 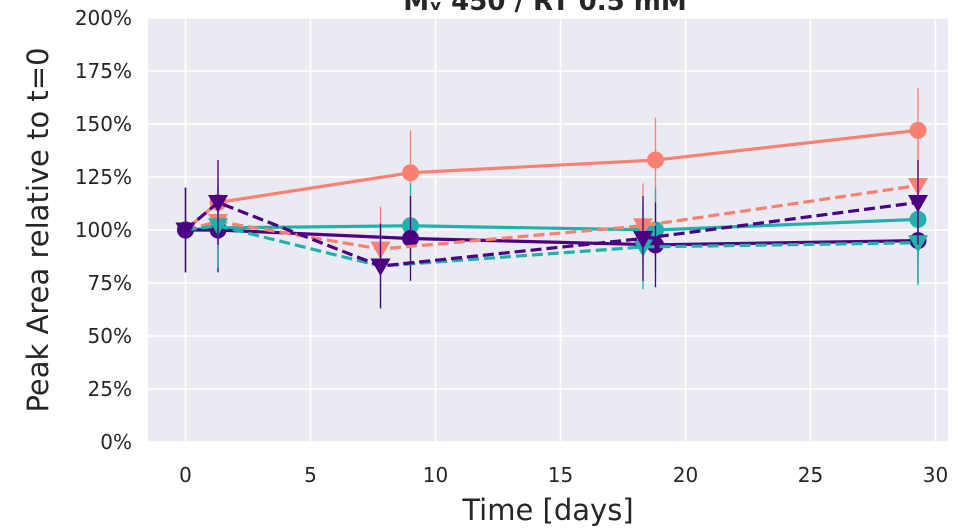 I want to click on y-tick-label: 75%, so click(x=110, y=283).